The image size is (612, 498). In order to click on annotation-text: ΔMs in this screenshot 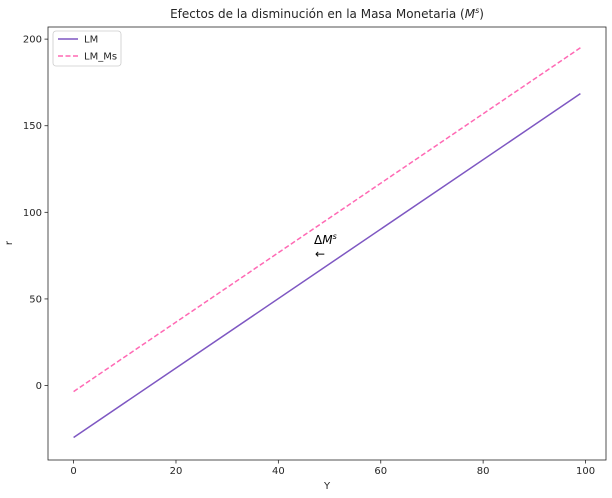, I will do `click(325, 239)`.